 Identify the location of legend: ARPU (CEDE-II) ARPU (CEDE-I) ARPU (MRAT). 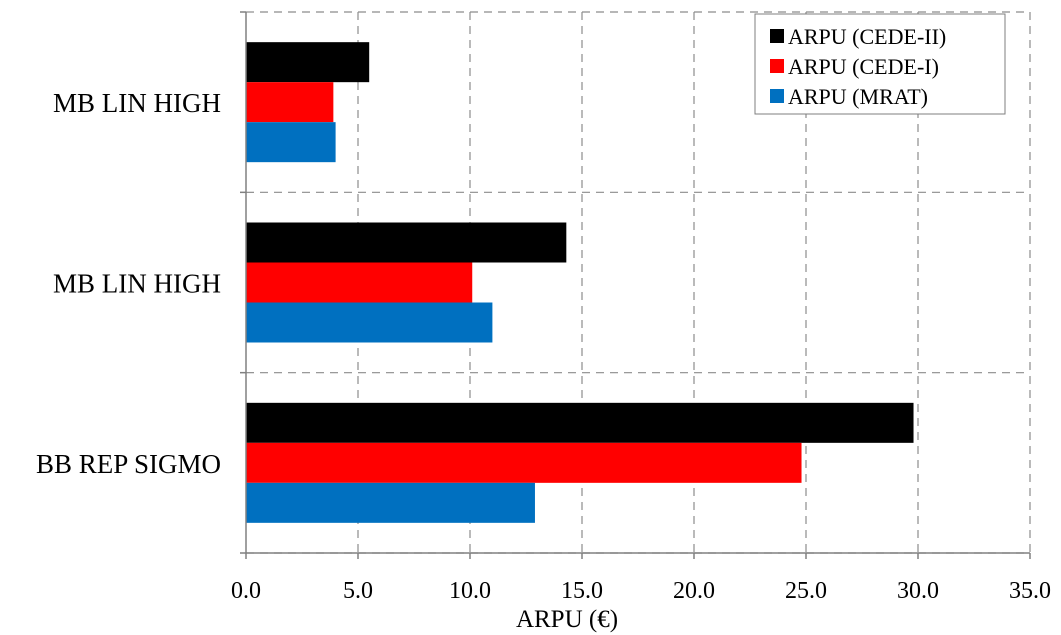
(880, 64).